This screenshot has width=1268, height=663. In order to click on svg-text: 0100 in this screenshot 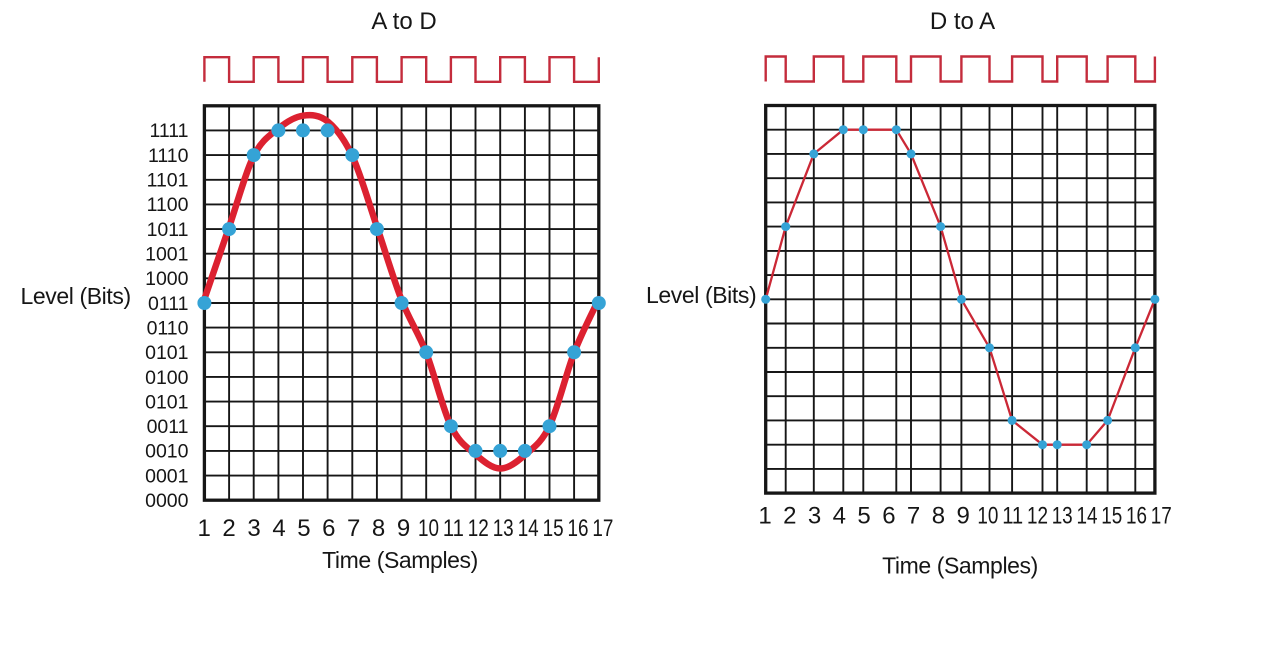, I will do `click(167, 378)`.